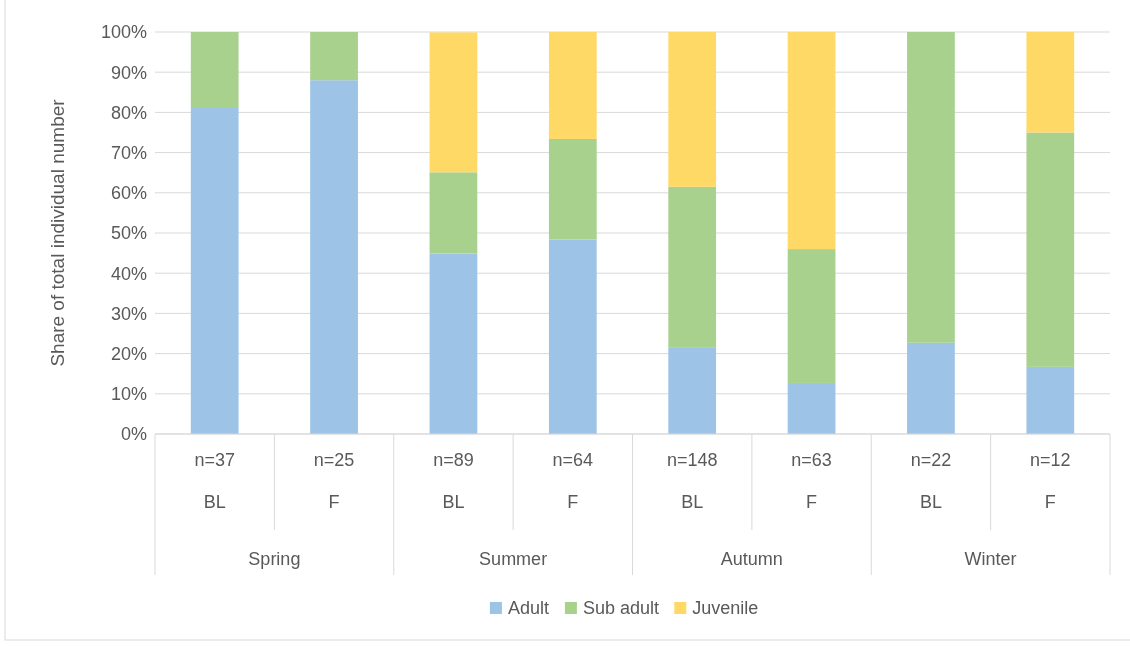  I want to click on category-label: n=12 F, so click(1050, 481).